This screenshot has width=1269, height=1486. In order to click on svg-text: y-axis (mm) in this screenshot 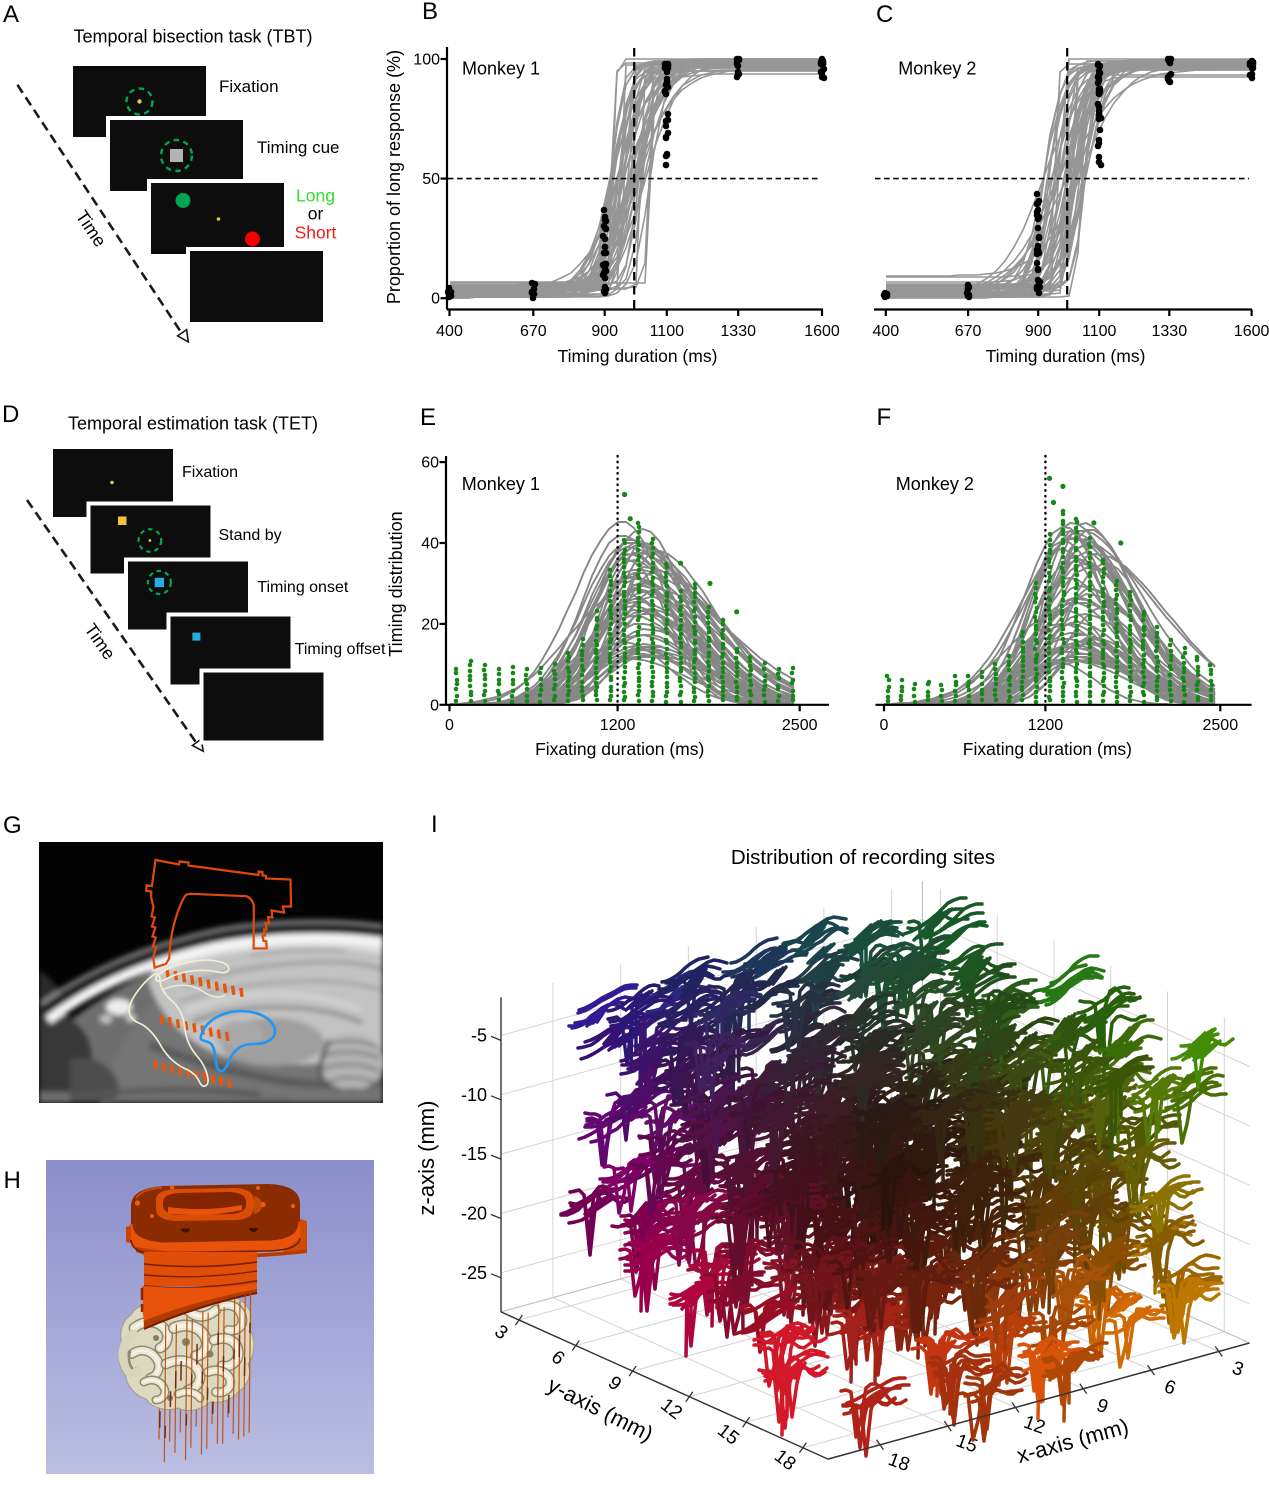, I will do `click(601, 1409)`.